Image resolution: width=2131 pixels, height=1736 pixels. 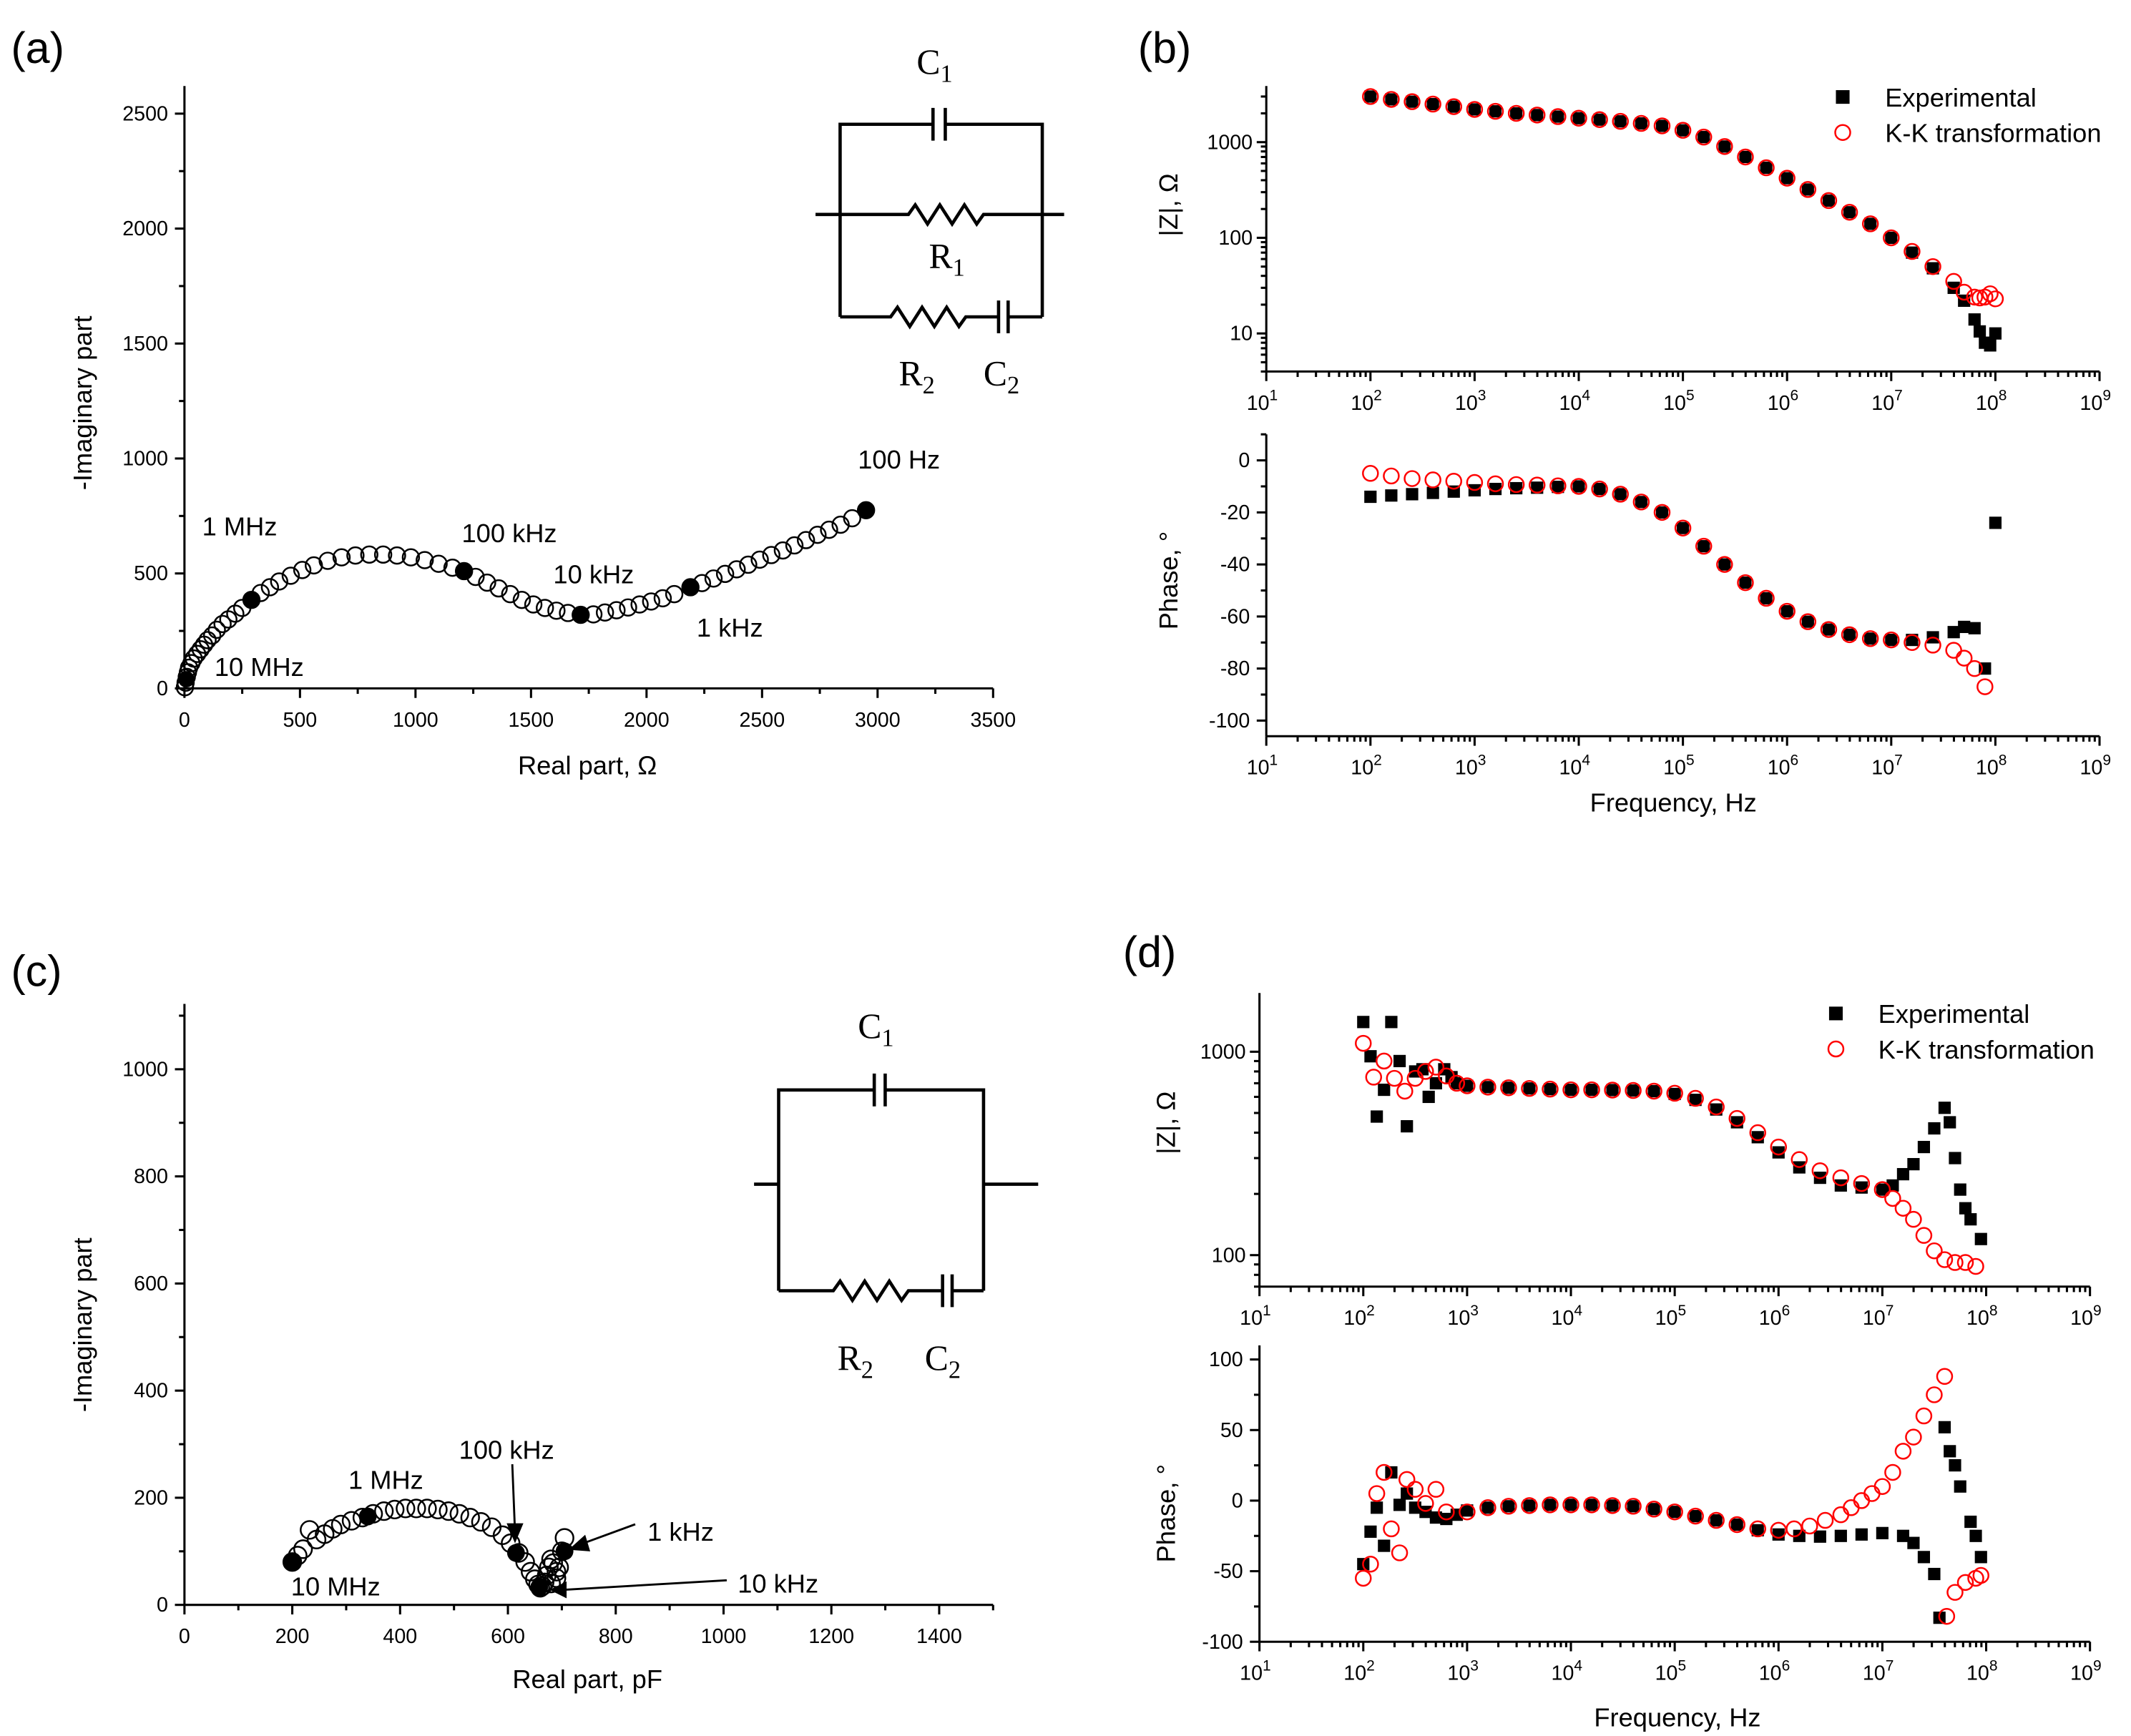 I want to click on legend-d: Experimental K-K transformation, so click(x=1961, y=1031).